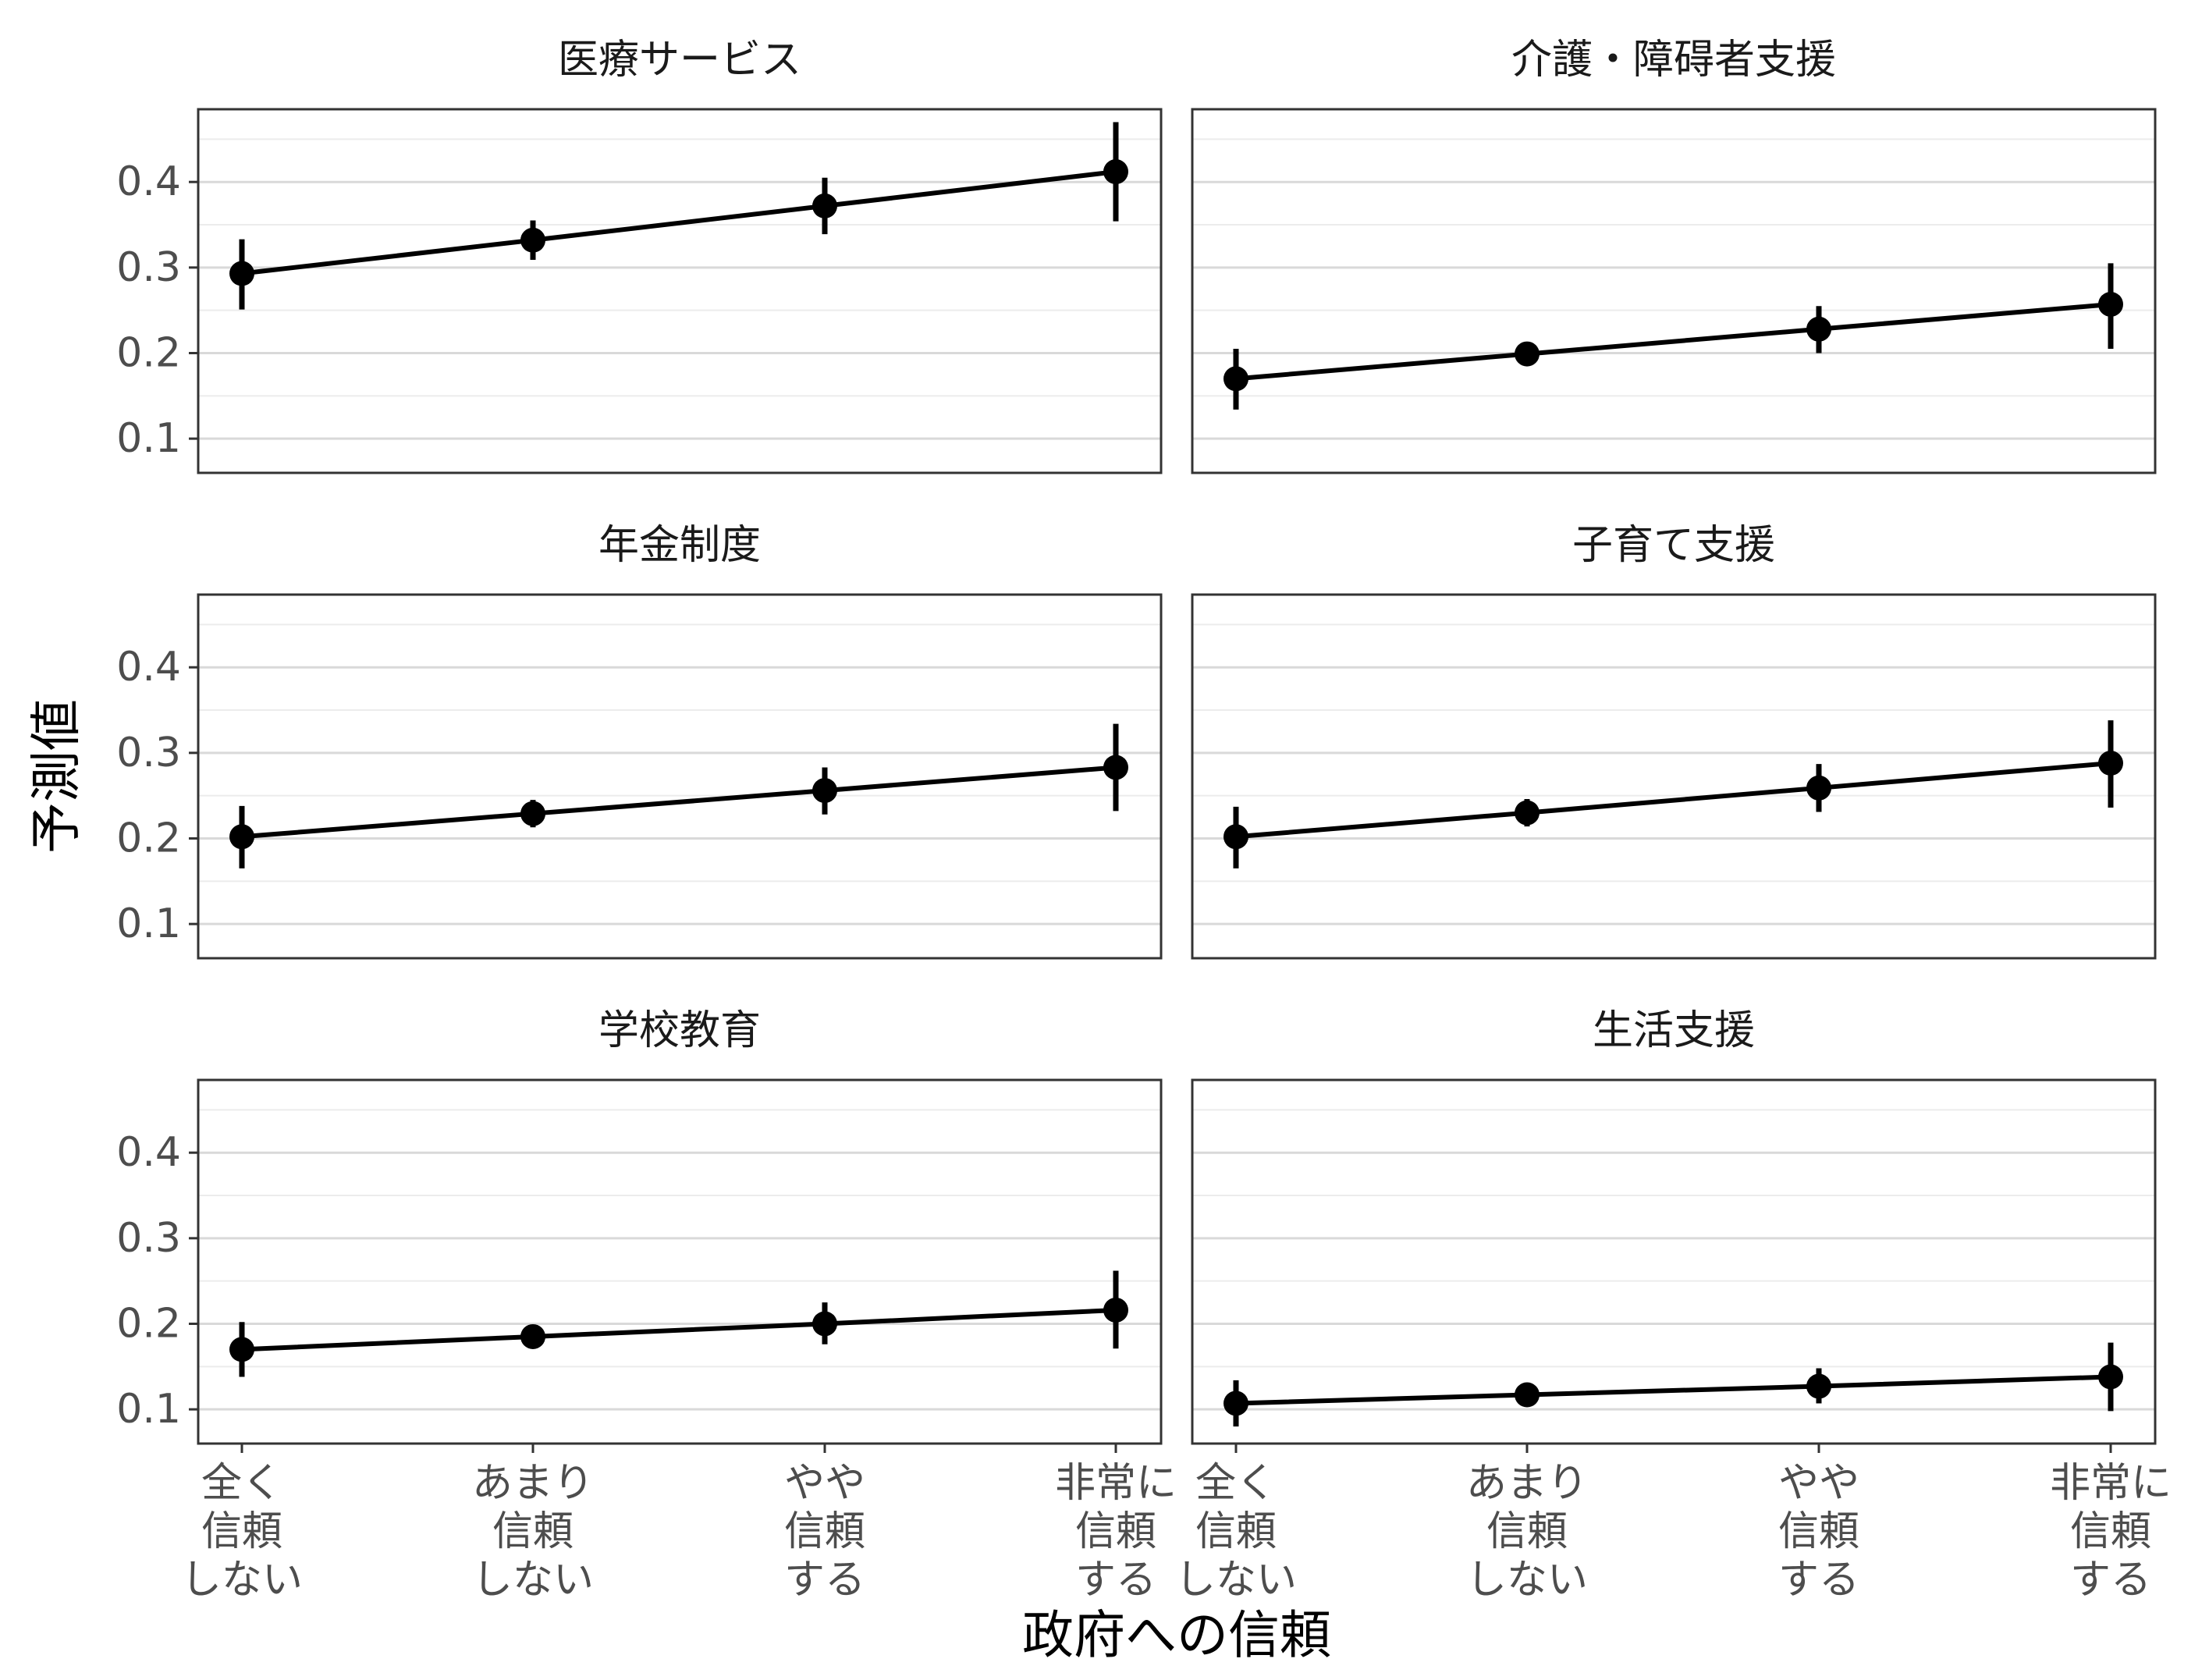  I want to click on panel-2: 介護・障碍者支援, so click(1674, 256).